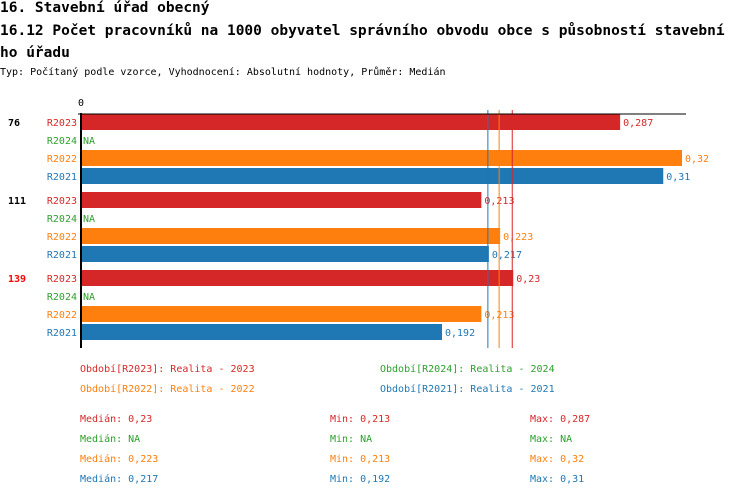  Describe the element at coordinates (551, 439) in the screenshot. I see `stat-max: Max: NA` at that location.